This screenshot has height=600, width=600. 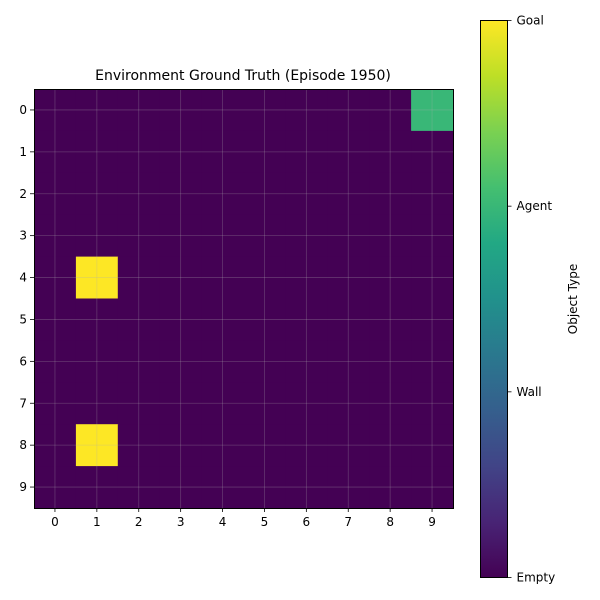 What do you see at coordinates (573, 299) in the screenshot?
I see `colorbar-label: Object Type` at bounding box center [573, 299].